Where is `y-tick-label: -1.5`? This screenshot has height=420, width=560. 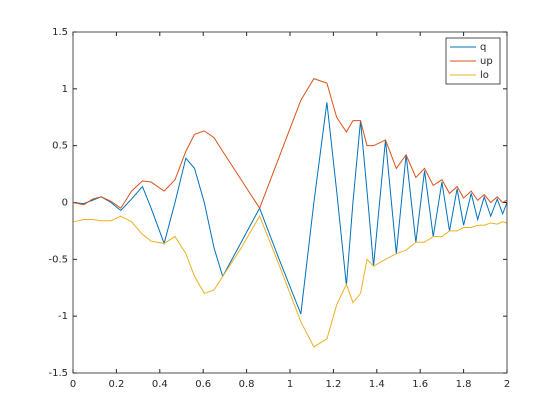
y-tick-label: -1.5 is located at coordinates (58, 373).